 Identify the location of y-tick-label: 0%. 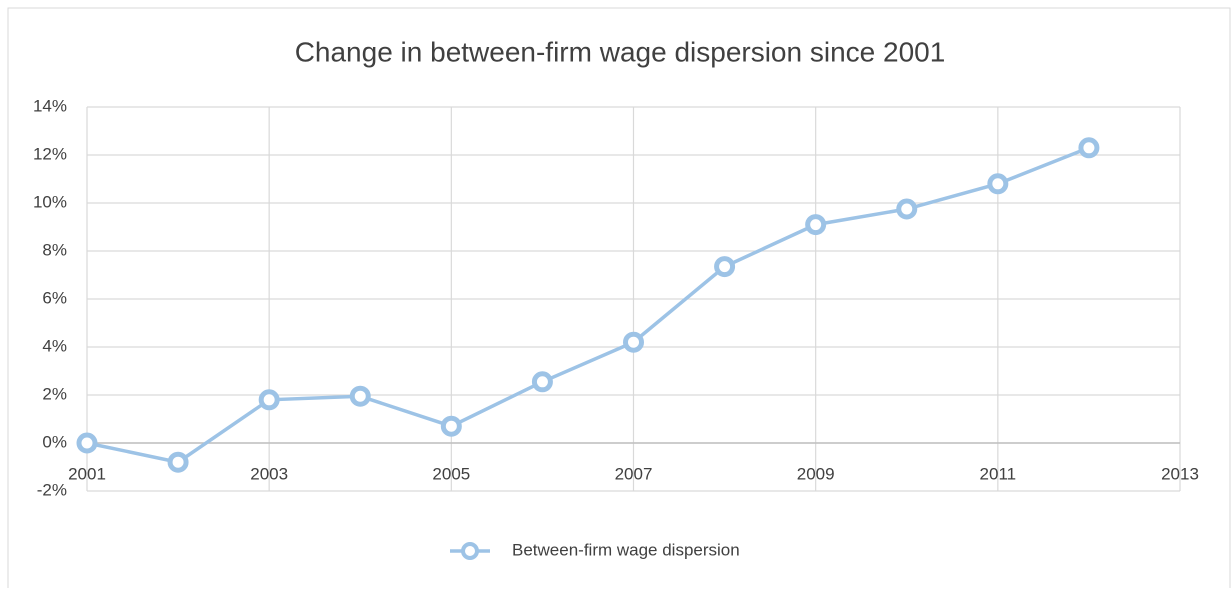
(54, 441).